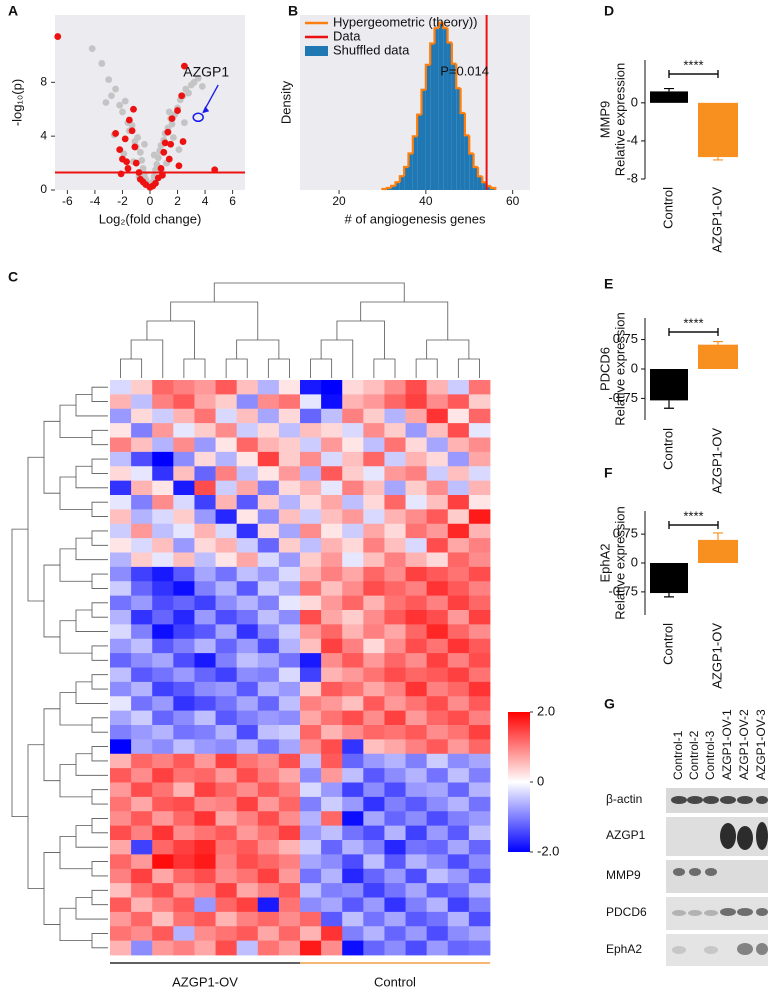  What do you see at coordinates (693, 64) in the screenshot?
I see `significance-label: ****` at bounding box center [693, 64].